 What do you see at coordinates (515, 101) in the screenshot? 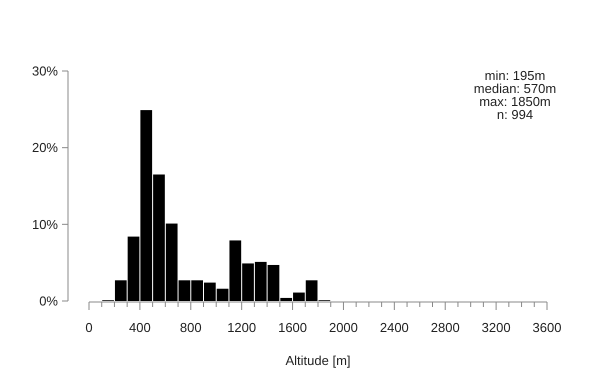
I see `annotation: max: 1850m` at bounding box center [515, 101].